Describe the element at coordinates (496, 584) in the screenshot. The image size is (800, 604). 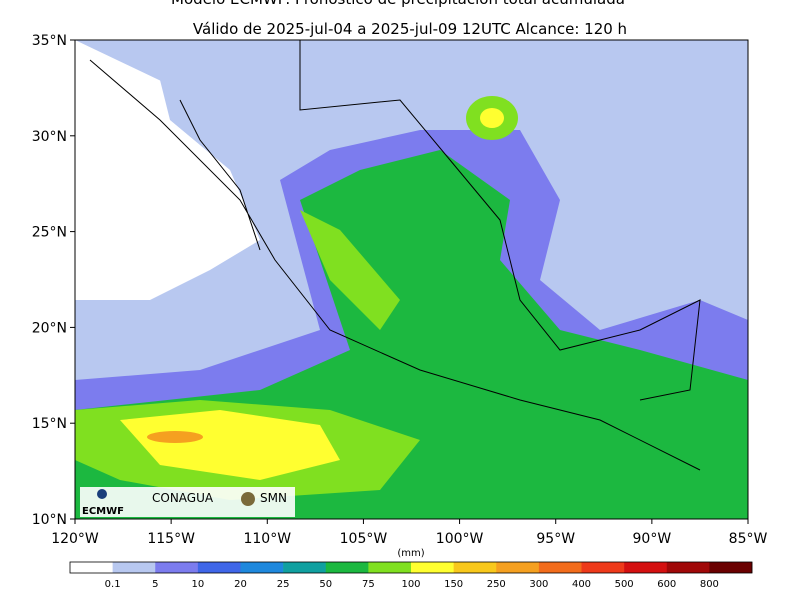
I see `colorbar-label: 250` at that location.